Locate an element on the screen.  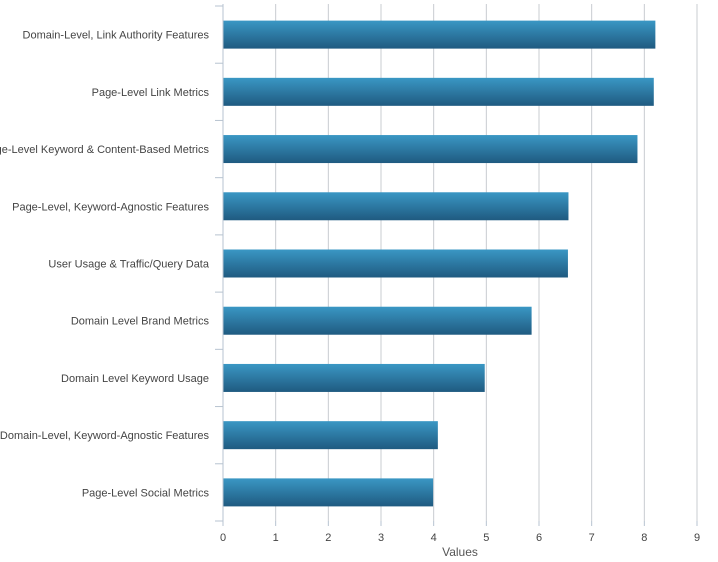
x-tick-label-2: 2 is located at coordinates (328, 538).